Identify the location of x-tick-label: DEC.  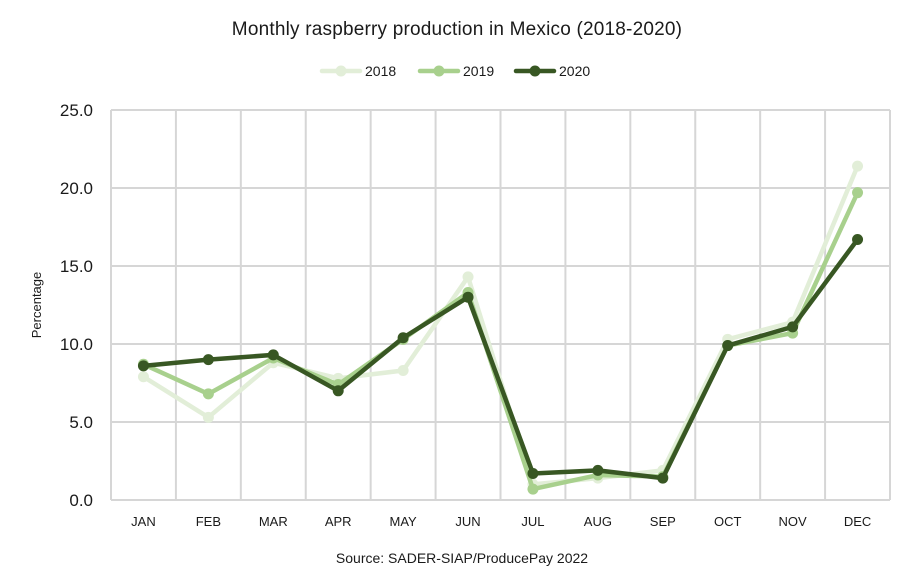
(857, 521).